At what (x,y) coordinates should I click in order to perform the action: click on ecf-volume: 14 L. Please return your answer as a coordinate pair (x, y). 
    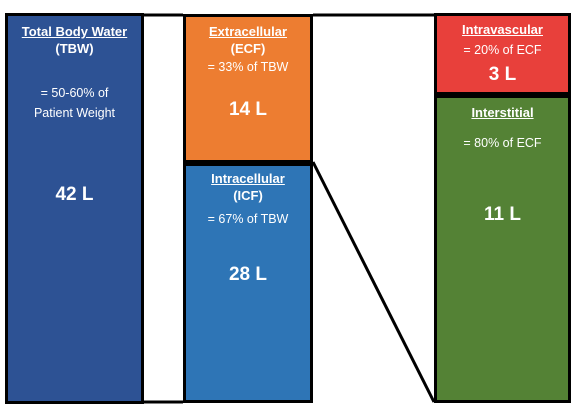
    Looking at the image, I should click on (248, 109).